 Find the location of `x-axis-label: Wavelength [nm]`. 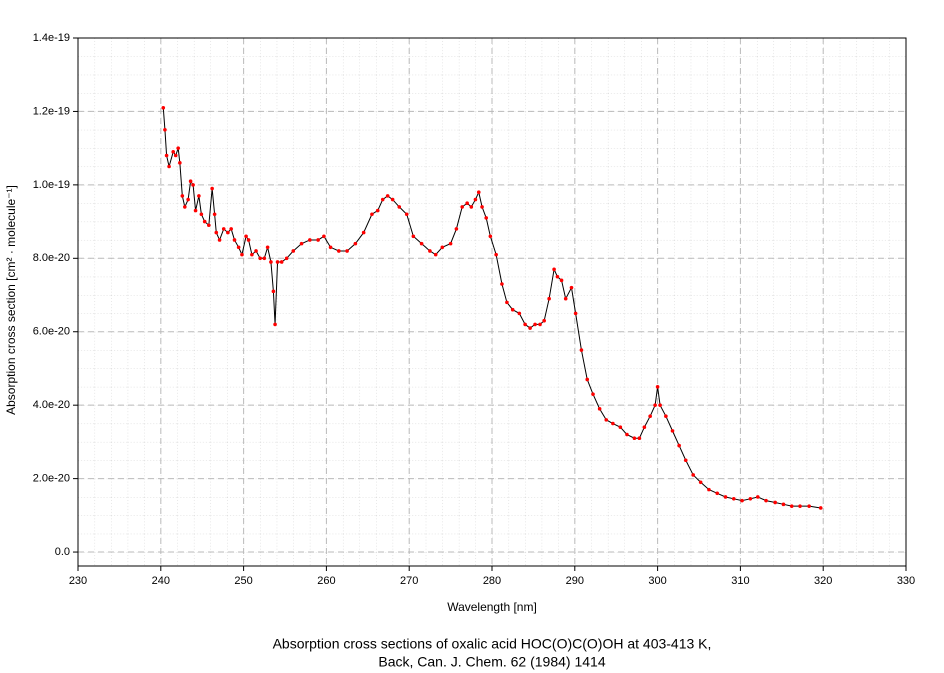

x-axis-label: Wavelength [nm] is located at coordinates (492, 607).